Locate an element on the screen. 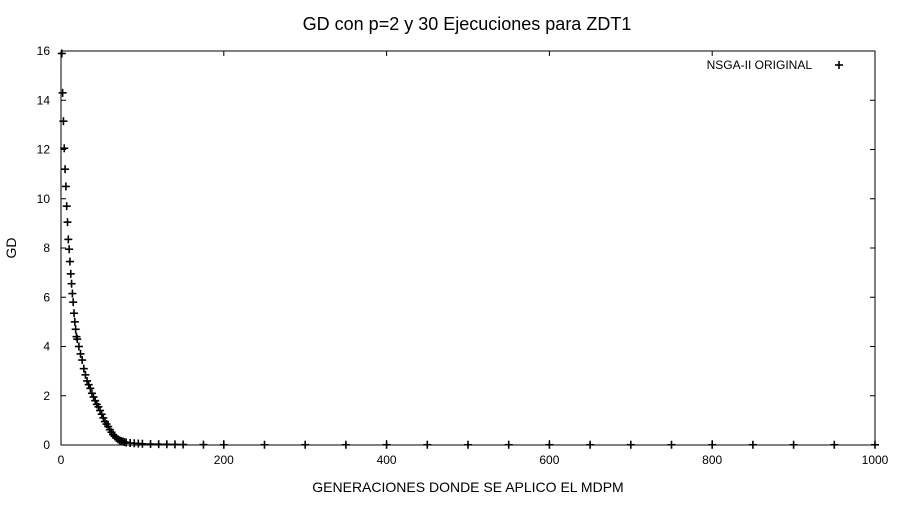 The image size is (900, 505). legend-label: NSGA-II ORIGINAL is located at coordinates (760, 65).